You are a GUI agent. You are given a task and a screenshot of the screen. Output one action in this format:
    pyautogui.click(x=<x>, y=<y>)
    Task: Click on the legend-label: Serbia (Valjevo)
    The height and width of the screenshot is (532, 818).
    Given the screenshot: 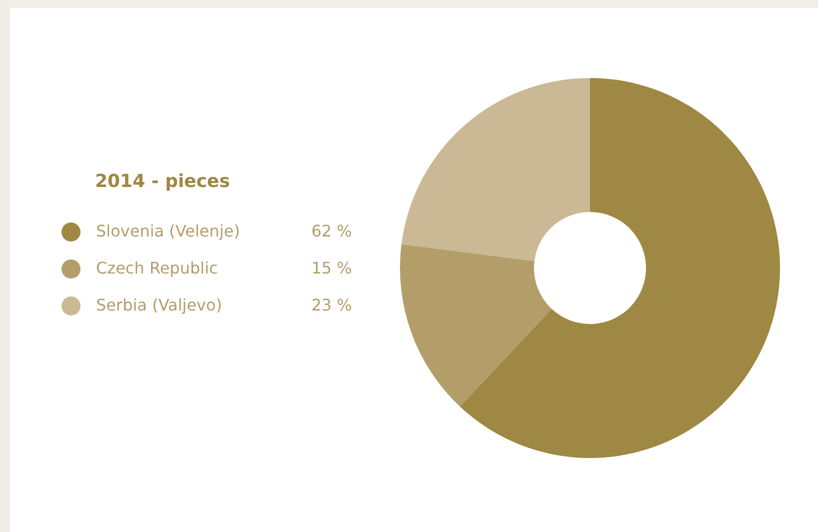 What is the action you would take?
    pyautogui.click(x=159, y=304)
    